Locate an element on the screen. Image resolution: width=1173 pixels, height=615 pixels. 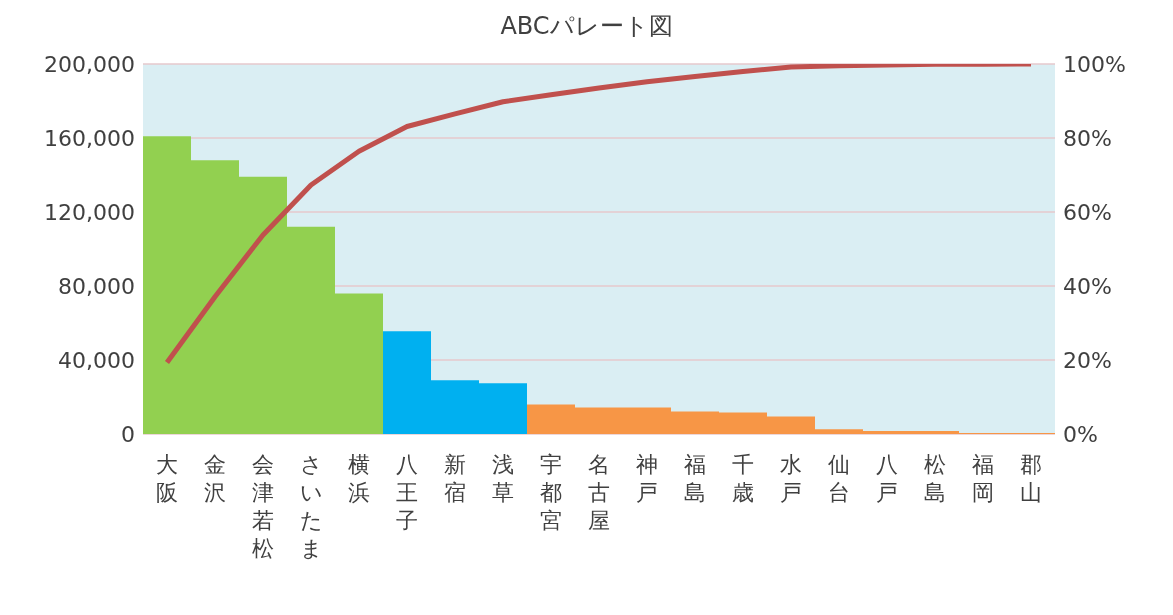
x-tick-label: 水戸 is located at coordinates (791, 478).